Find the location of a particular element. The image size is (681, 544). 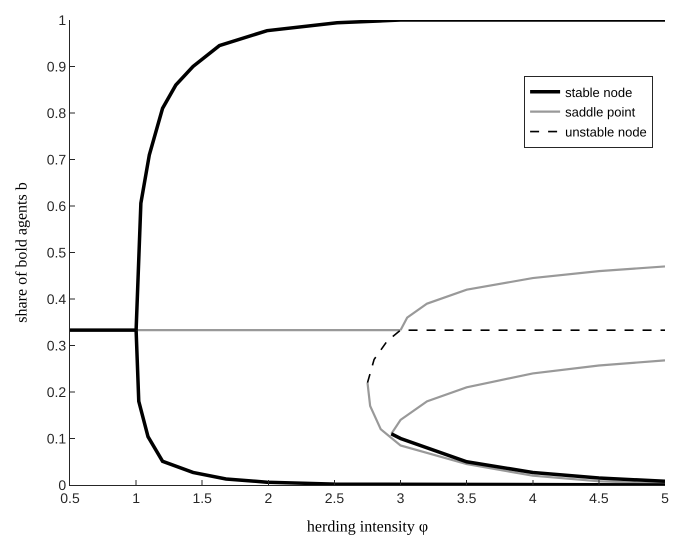

x-tick-label: 4 is located at coordinates (532, 498).